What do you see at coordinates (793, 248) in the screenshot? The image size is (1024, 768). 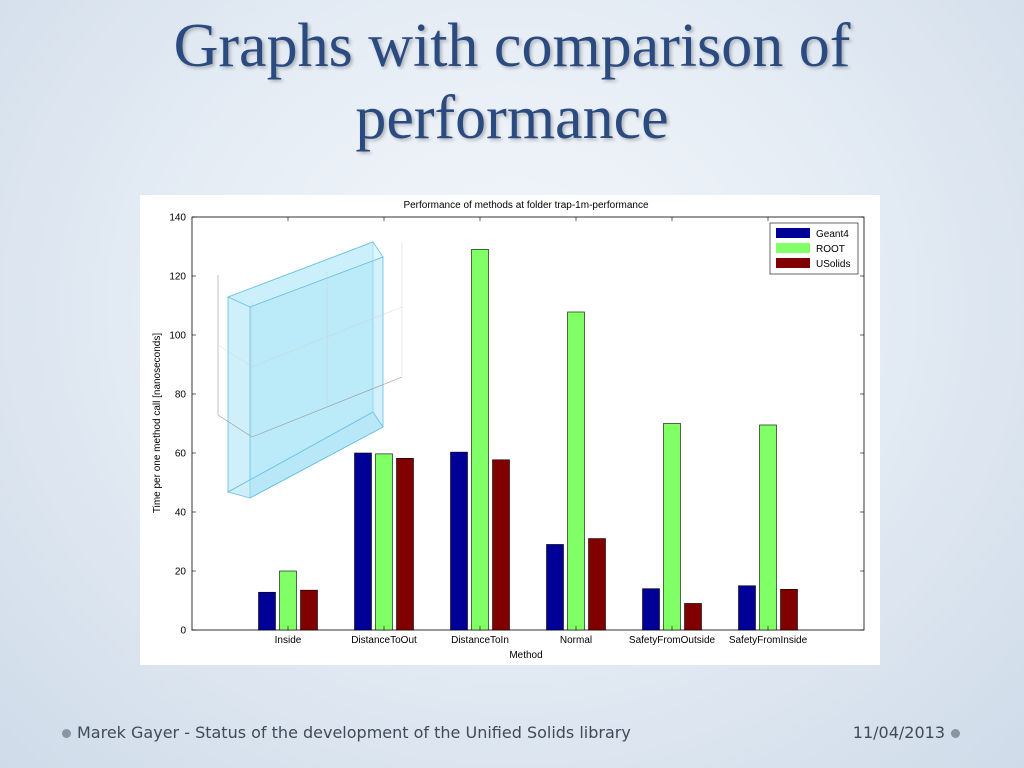 I see `legend-swatch-root` at bounding box center [793, 248].